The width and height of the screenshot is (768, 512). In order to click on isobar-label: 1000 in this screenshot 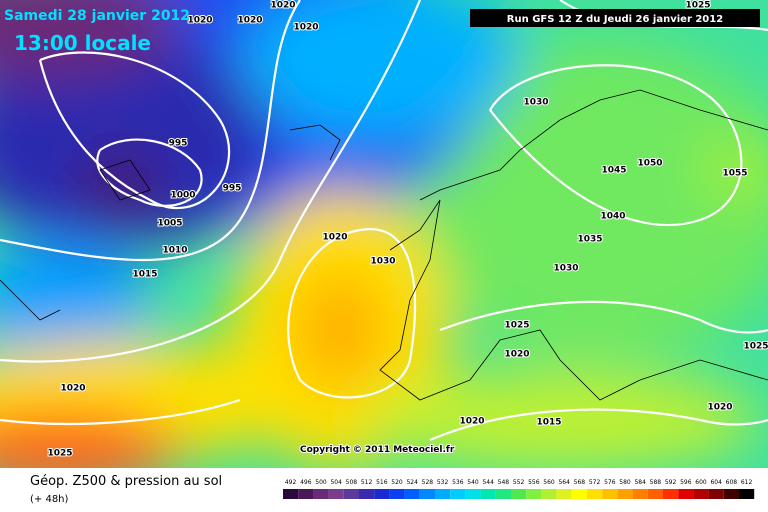, I will do `click(182, 196)`.